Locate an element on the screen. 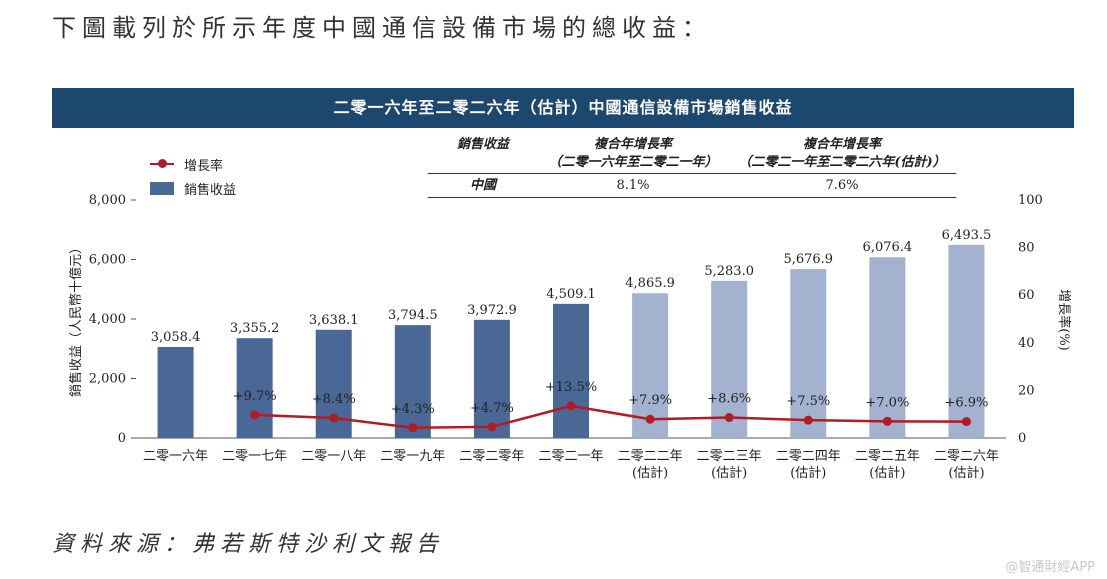 The image size is (1107, 579). revenue-value-label: 5,283.0 is located at coordinates (729, 271).